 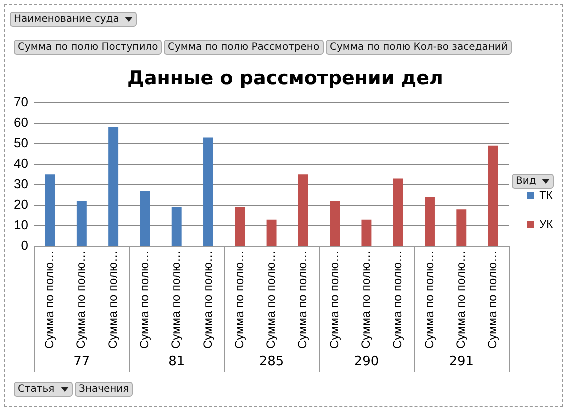 What do you see at coordinates (271, 362) in the screenshot?
I see `text: 285` at bounding box center [271, 362].